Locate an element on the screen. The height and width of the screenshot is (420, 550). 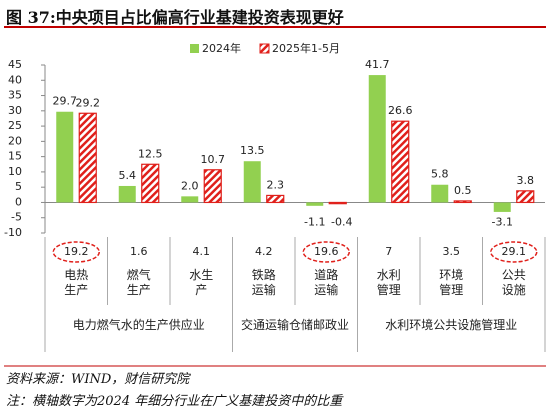
y-tick-label: -5 is located at coordinates (16, 217).